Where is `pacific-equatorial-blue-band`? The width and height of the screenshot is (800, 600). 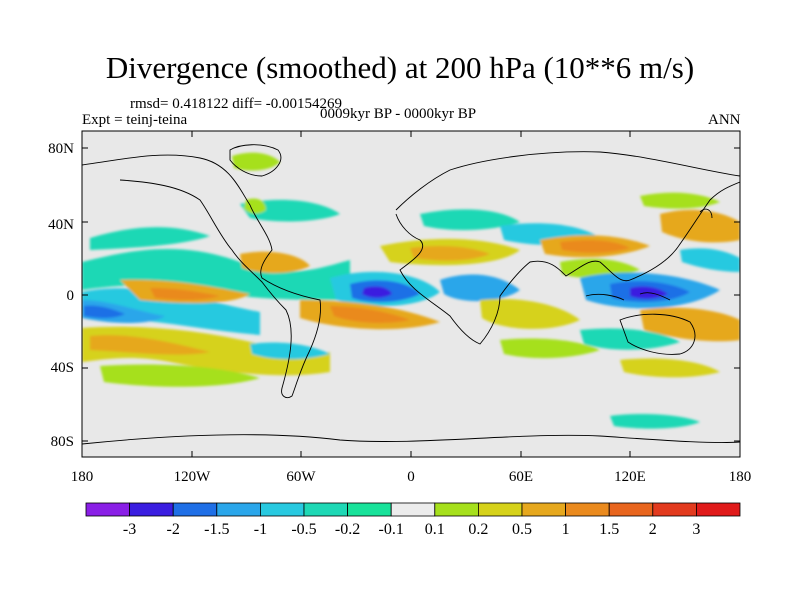
pacific-equatorial-blue-band is located at coordinates (171, 311).